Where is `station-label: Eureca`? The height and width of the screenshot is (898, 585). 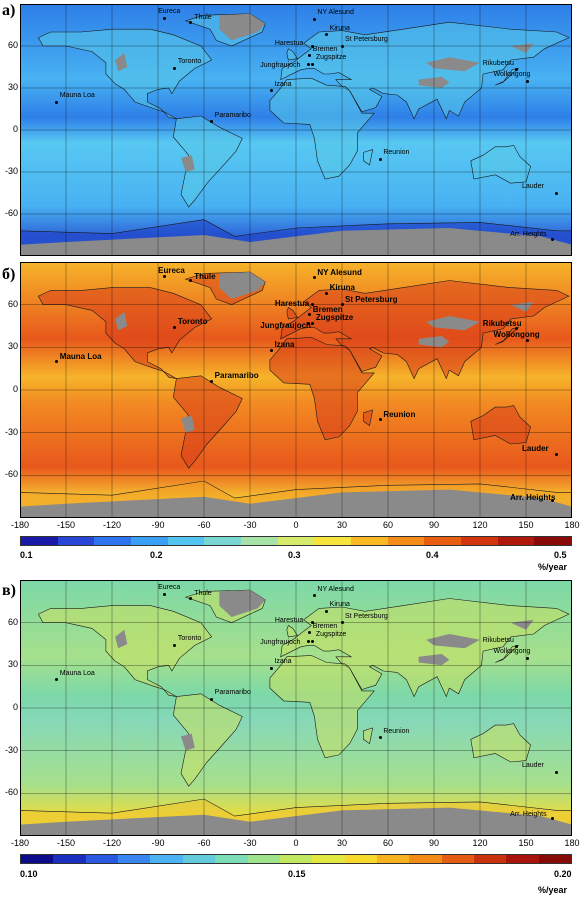 station-label: Eureca is located at coordinates (169, 11).